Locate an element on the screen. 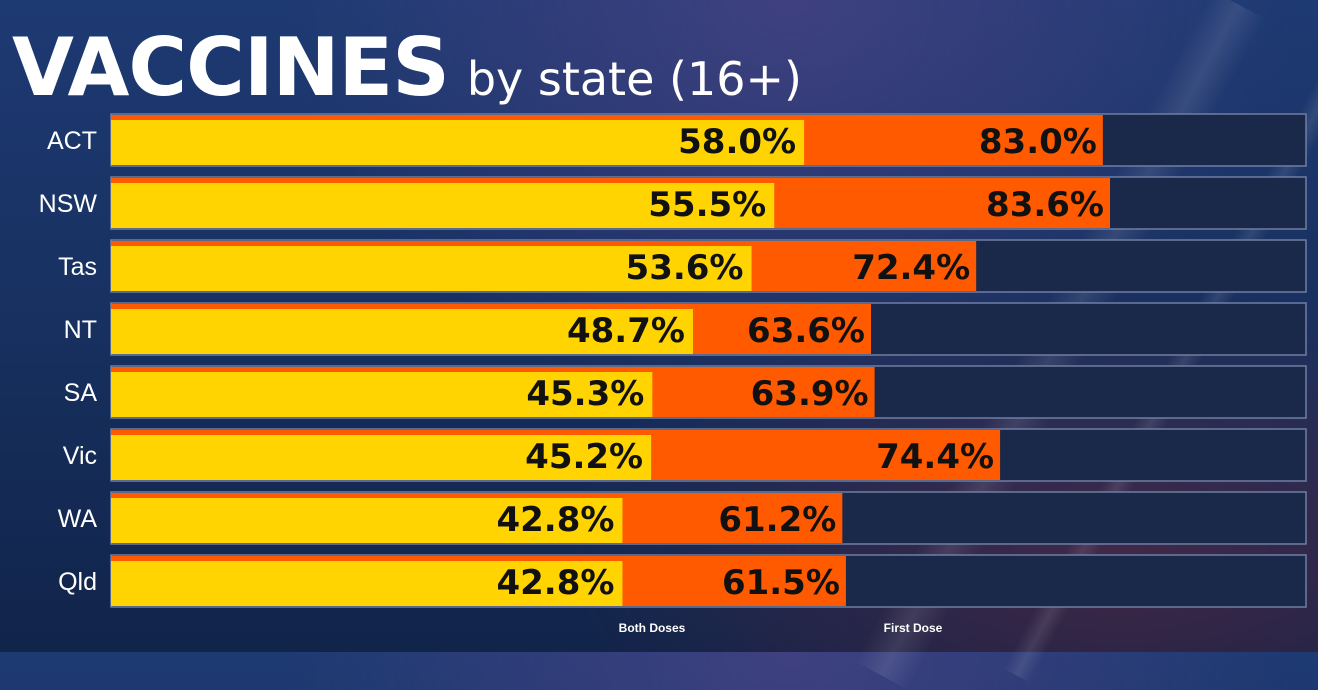 This screenshot has width=1318, height=690. value-label-first-dose: 72.4% is located at coordinates (911, 268).